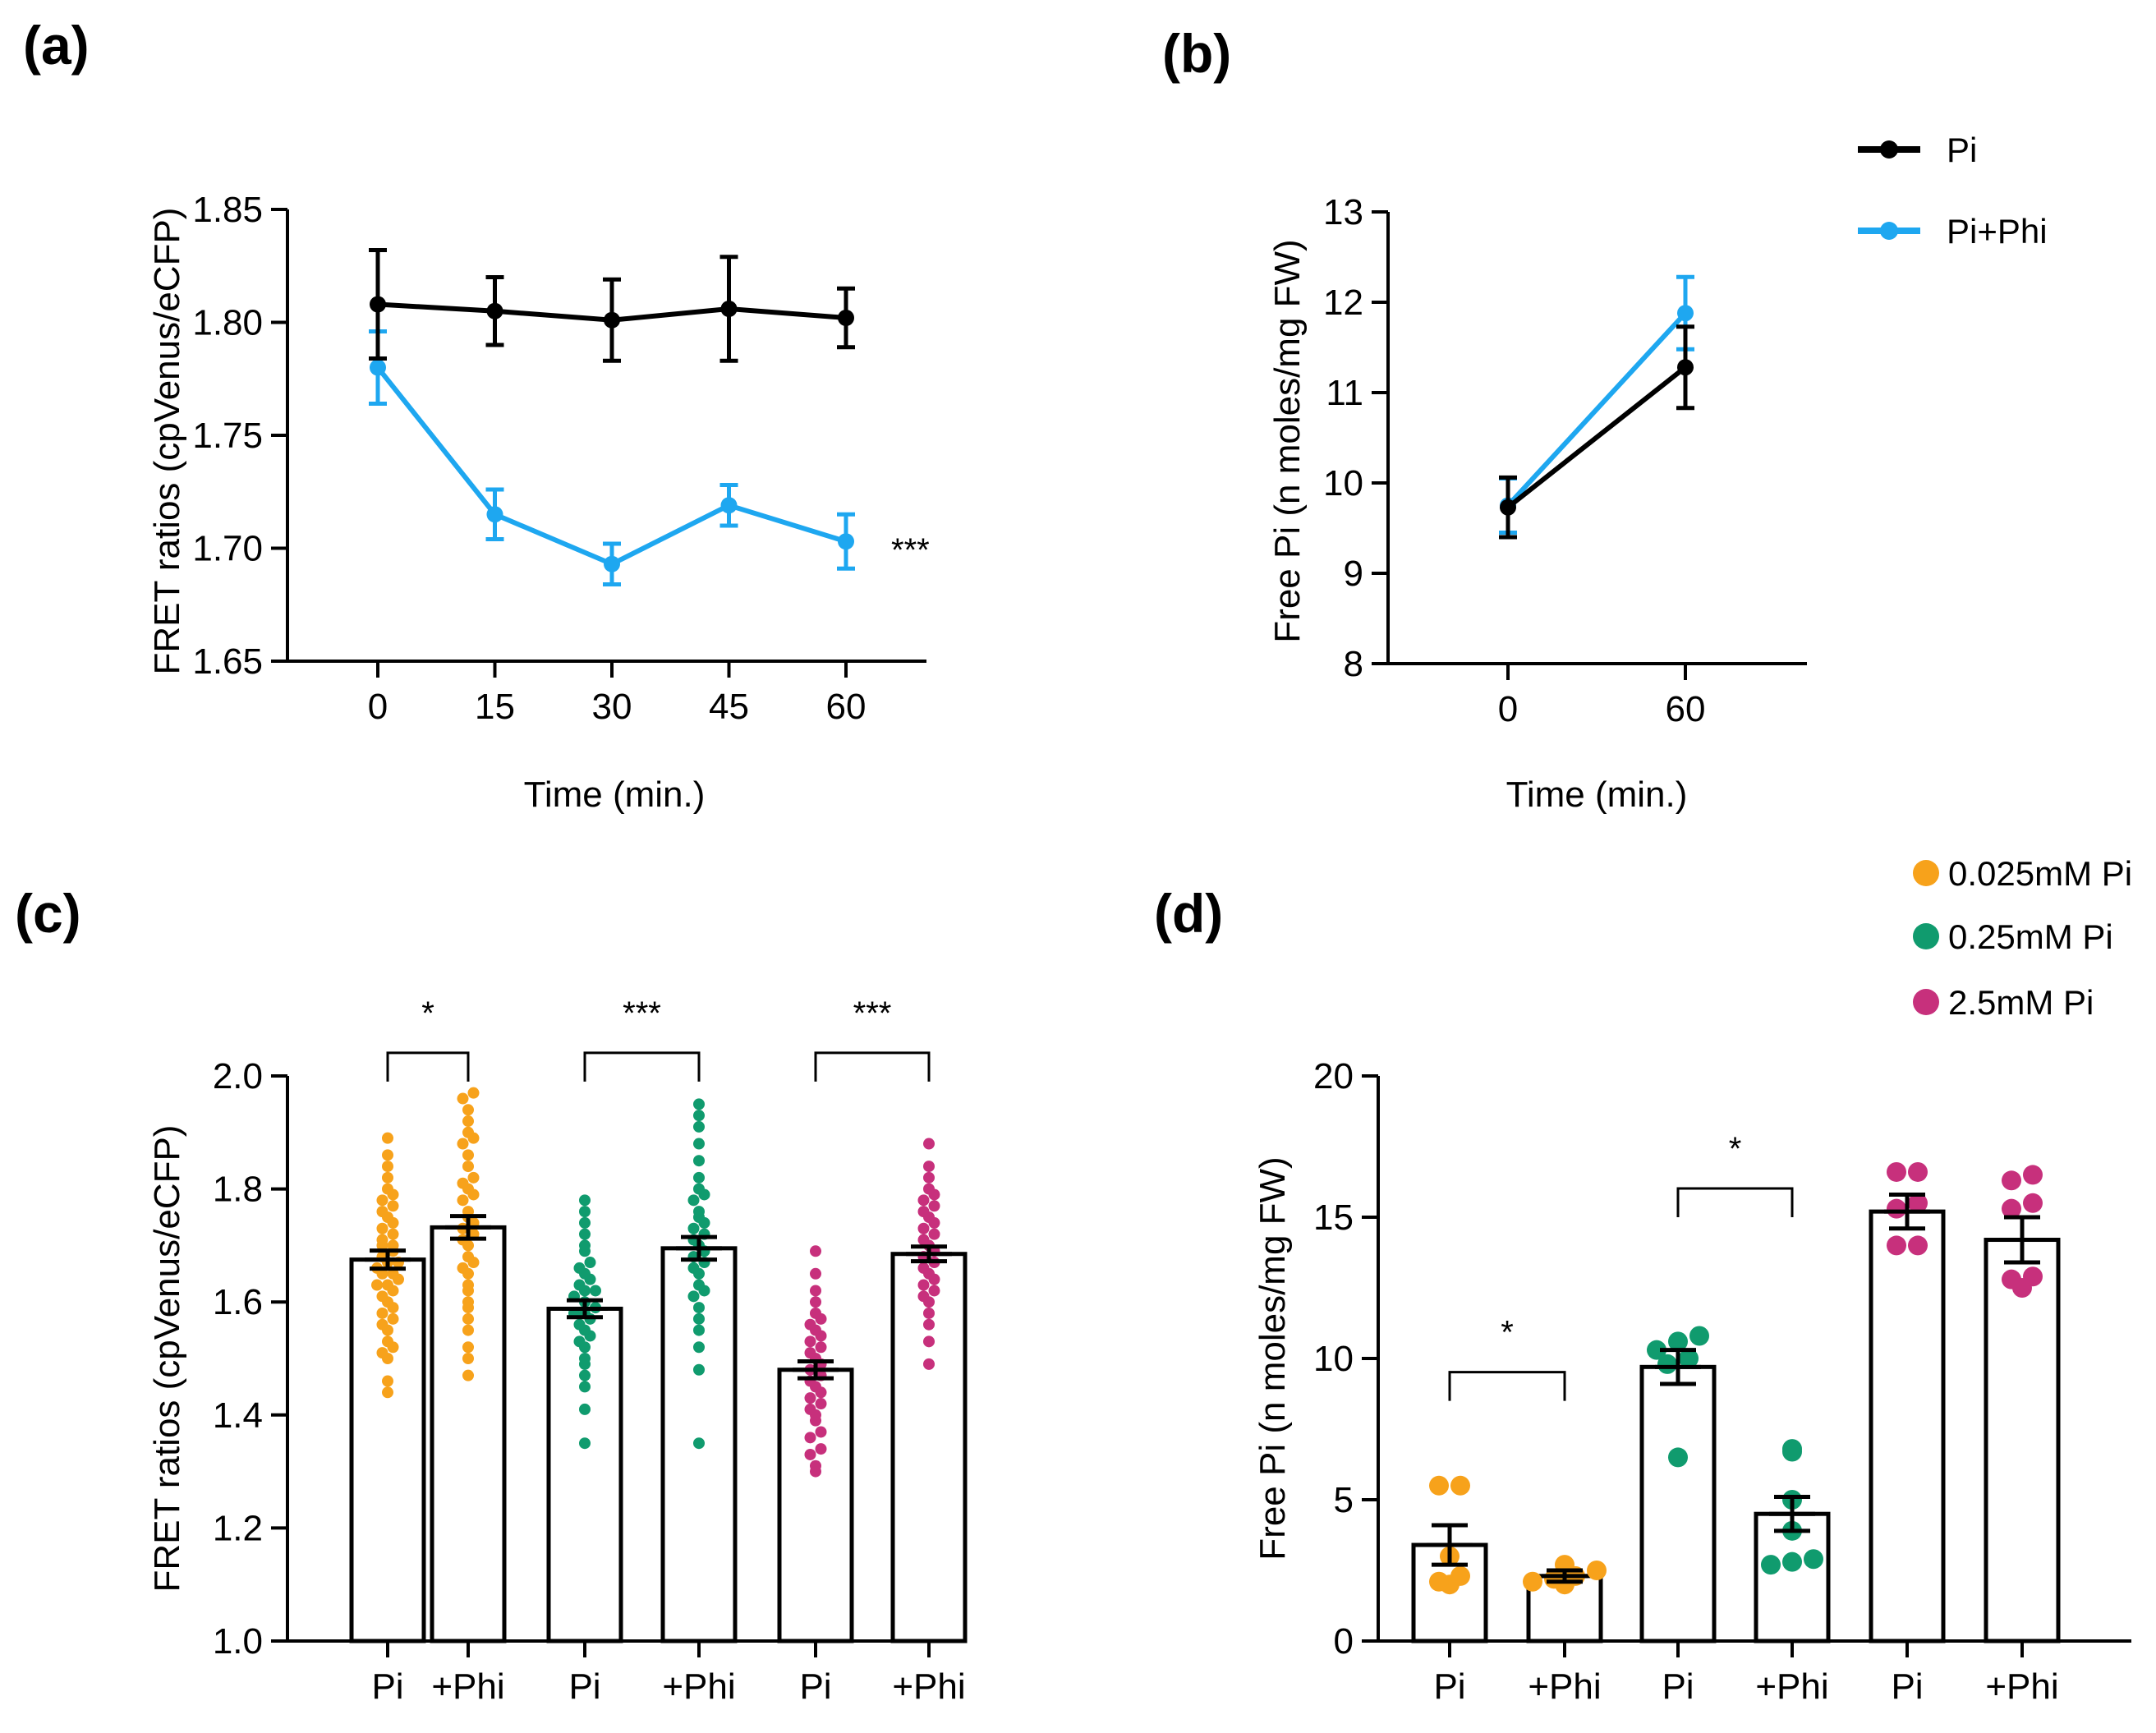 This screenshot has height=1733, width=2156. What do you see at coordinates (1564, 1686) in the screenshot?
I see `chart-d-x-tick-label-1: +Phi` at bounding box center [1564, 1686].